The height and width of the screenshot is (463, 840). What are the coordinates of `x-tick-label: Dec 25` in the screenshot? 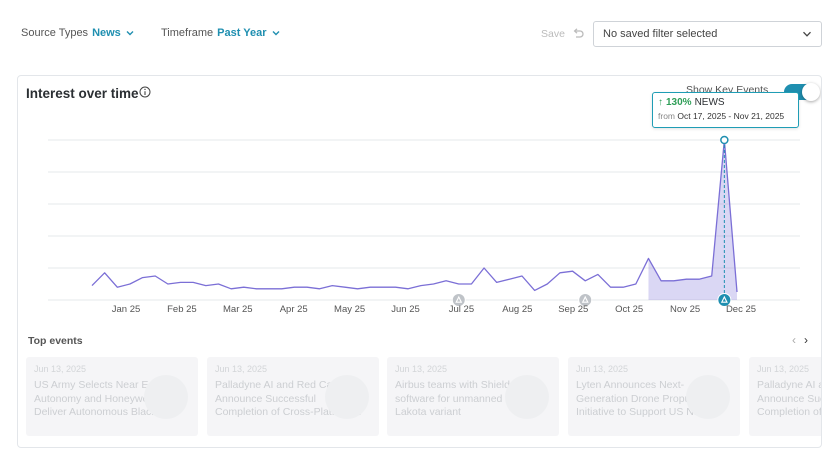 It's located at (741, 309).